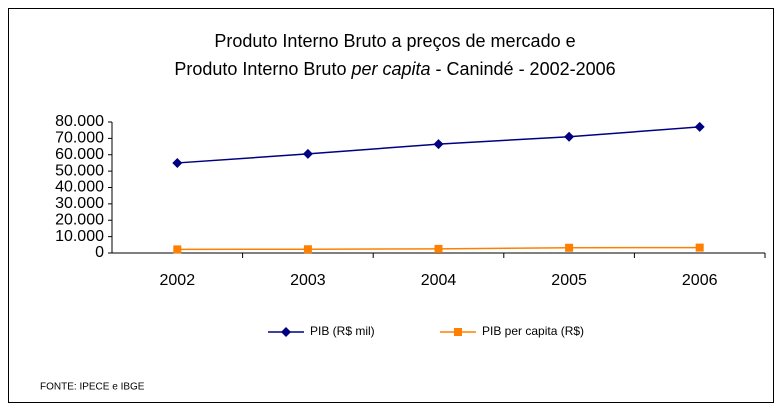  What do you see at coordinates (523, 69) in the screenshot?
I see `title-part: - Canindé - 2002-2006` at bounding box center [523, 69].